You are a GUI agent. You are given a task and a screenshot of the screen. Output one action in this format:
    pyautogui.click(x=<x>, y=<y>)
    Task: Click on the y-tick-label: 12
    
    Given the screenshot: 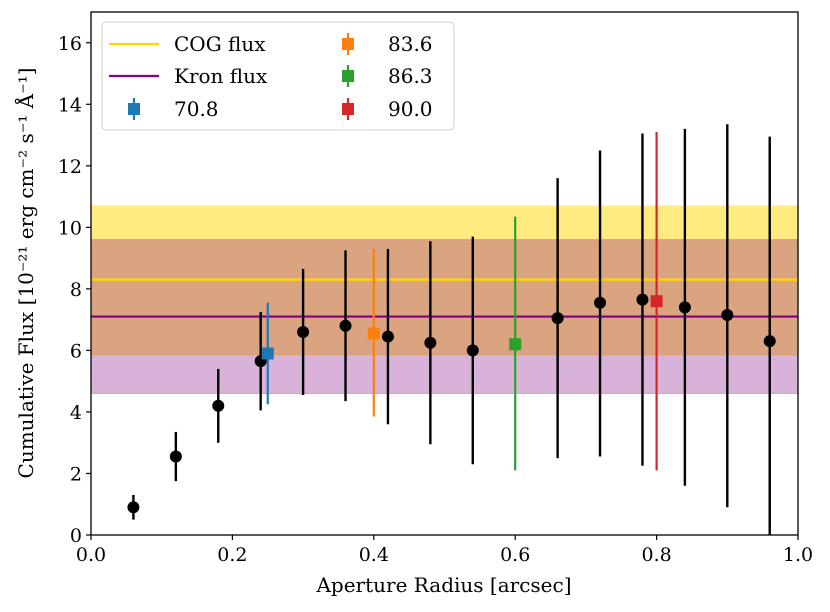 What is the action you would take?
    pyautogui.click(x=70, y=167)
    